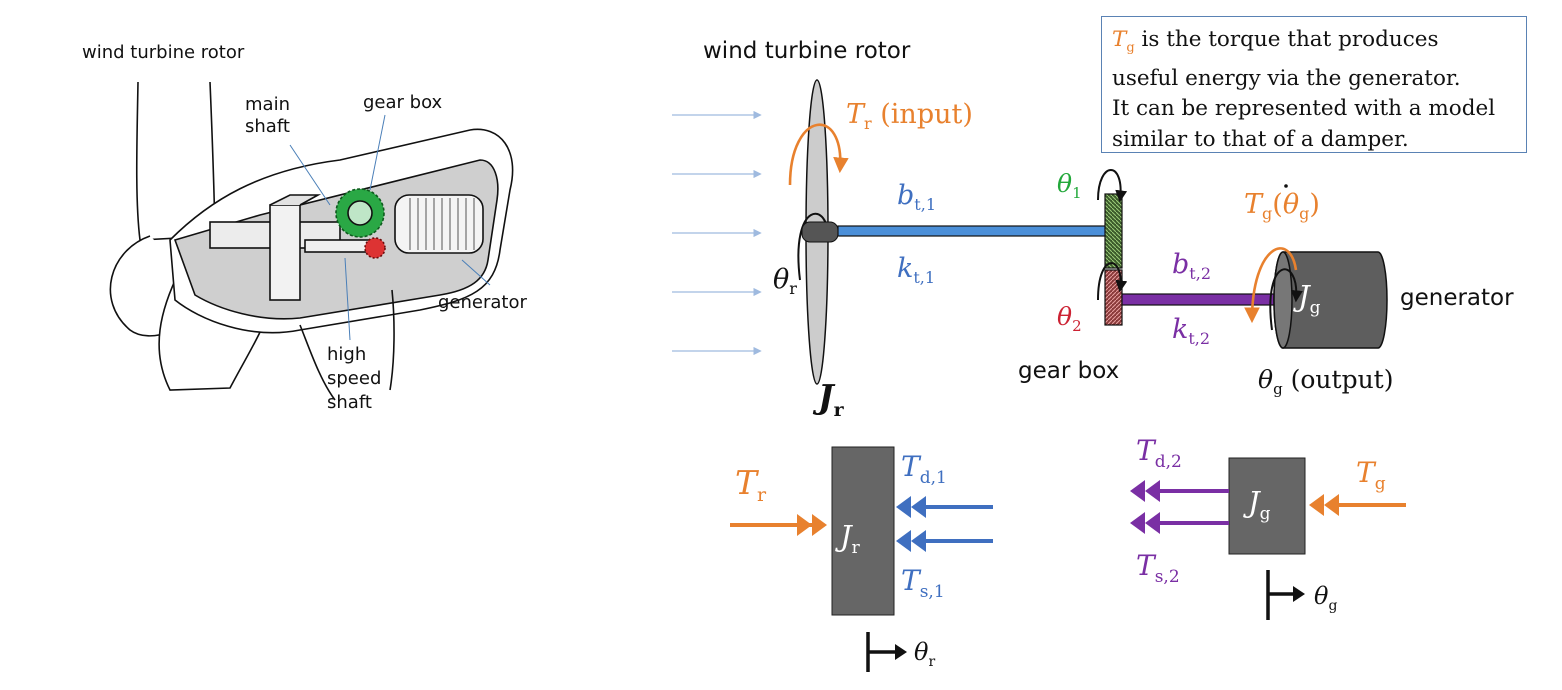 The image size is (1562, 690). I want to click on rotor-hub, so click(820, 232).